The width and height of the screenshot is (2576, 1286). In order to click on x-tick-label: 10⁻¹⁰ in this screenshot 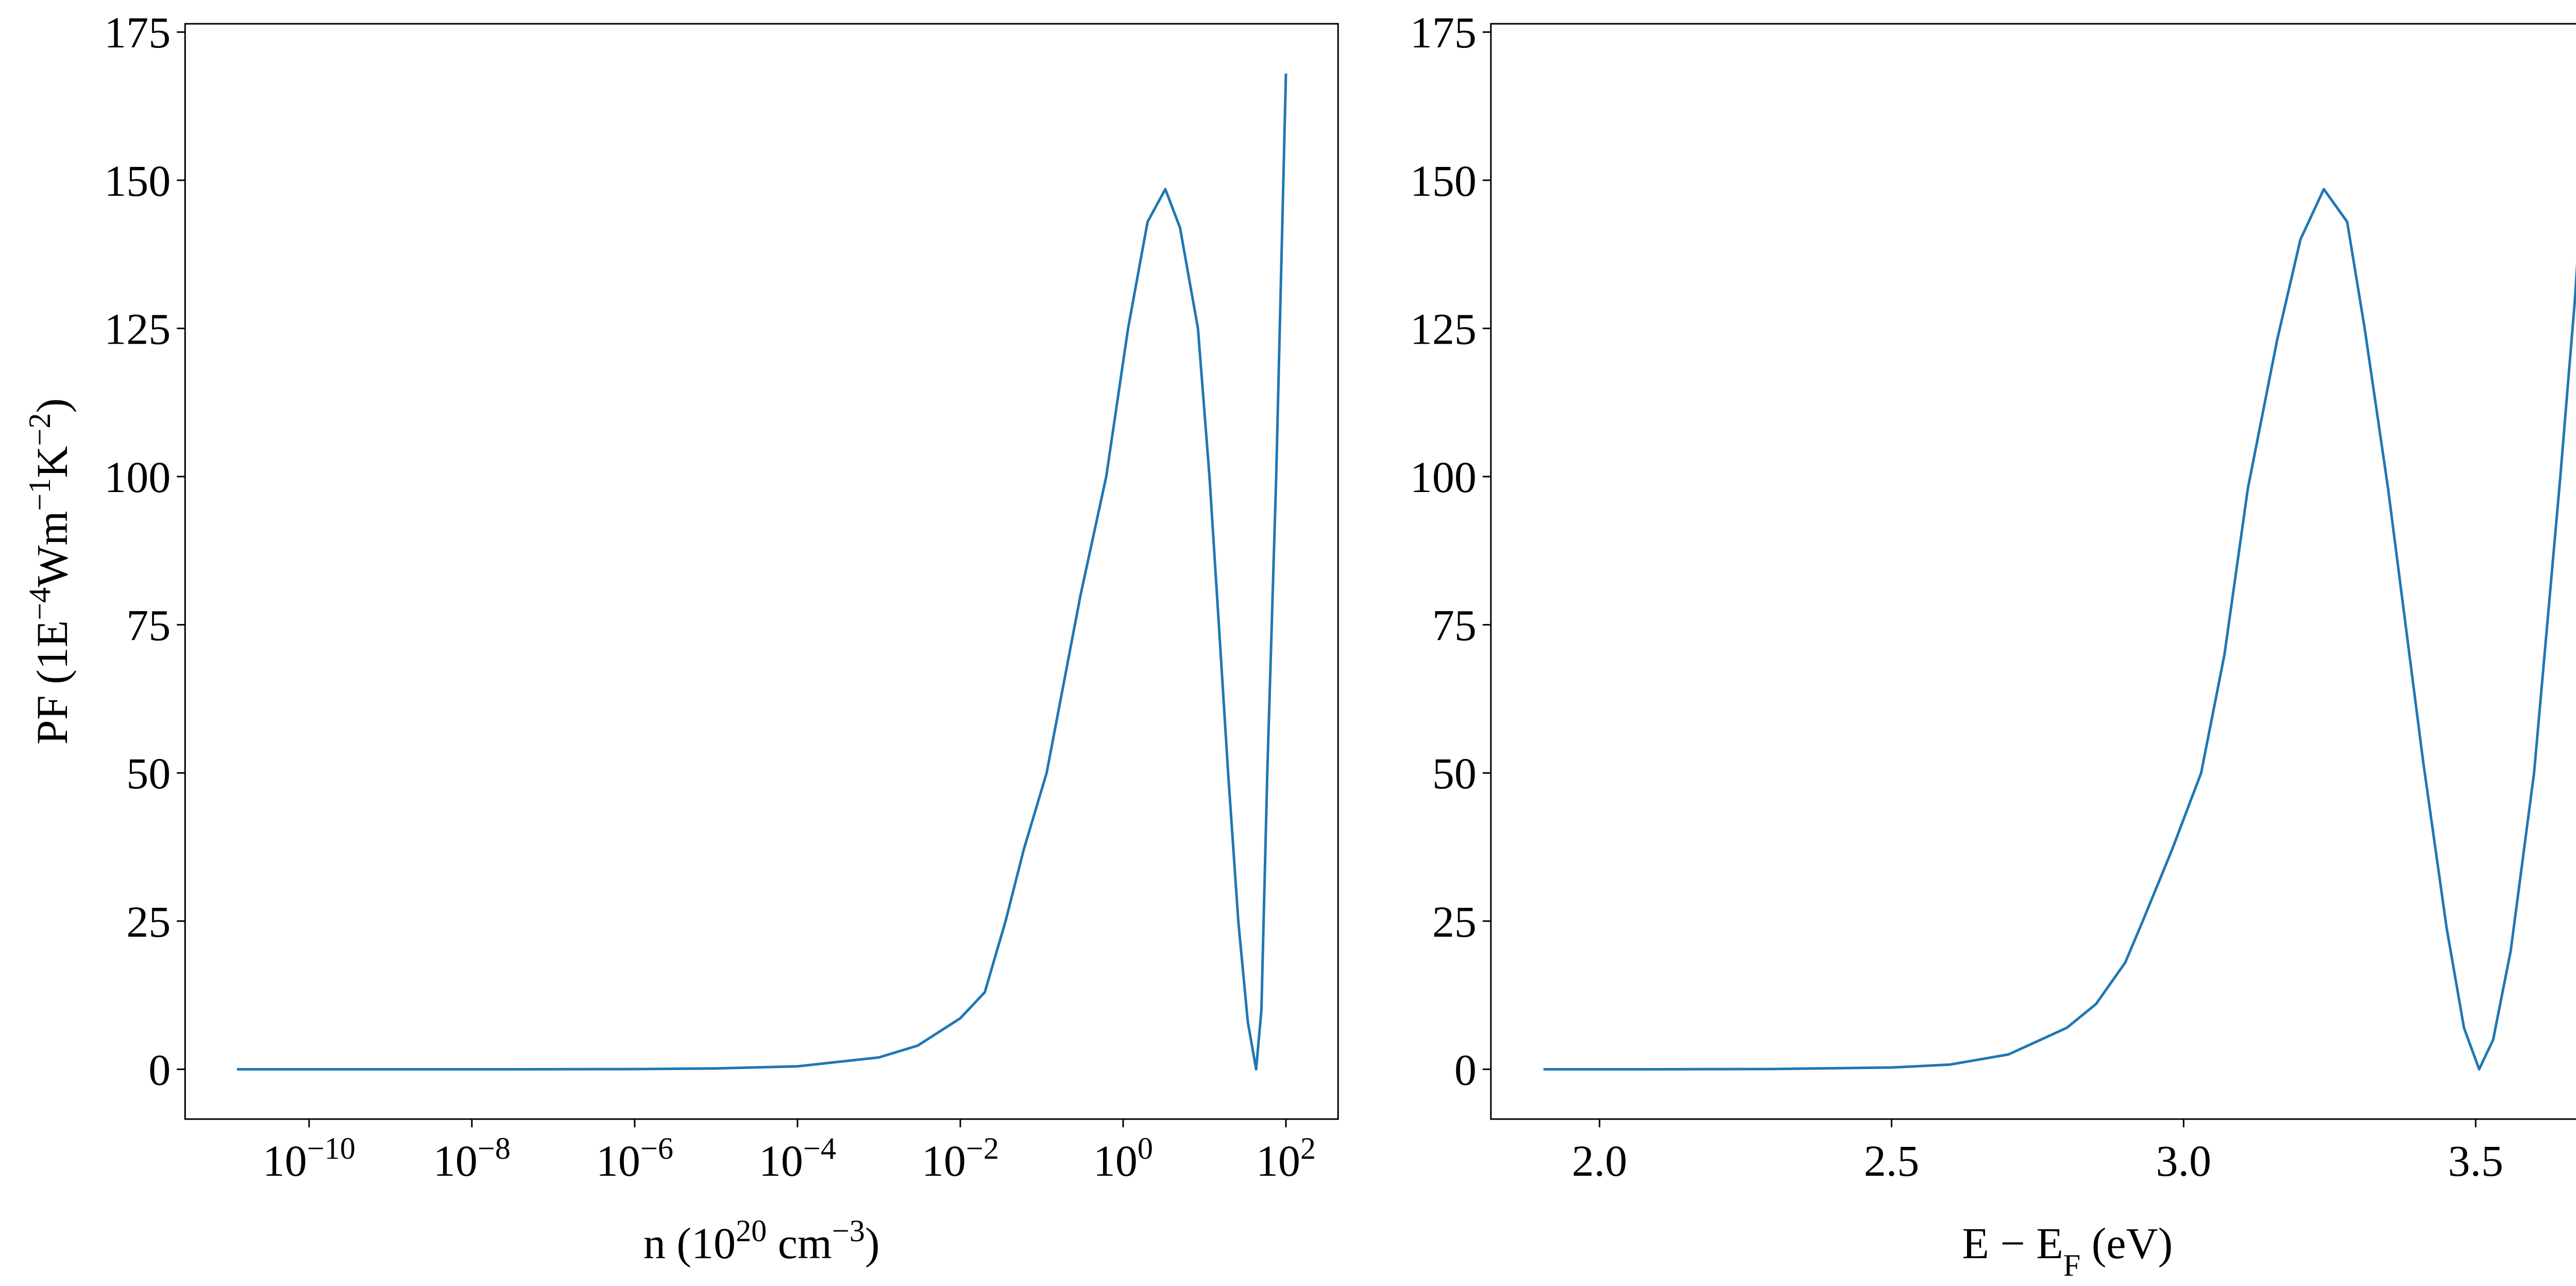, I will do `click(309, 1158)`.